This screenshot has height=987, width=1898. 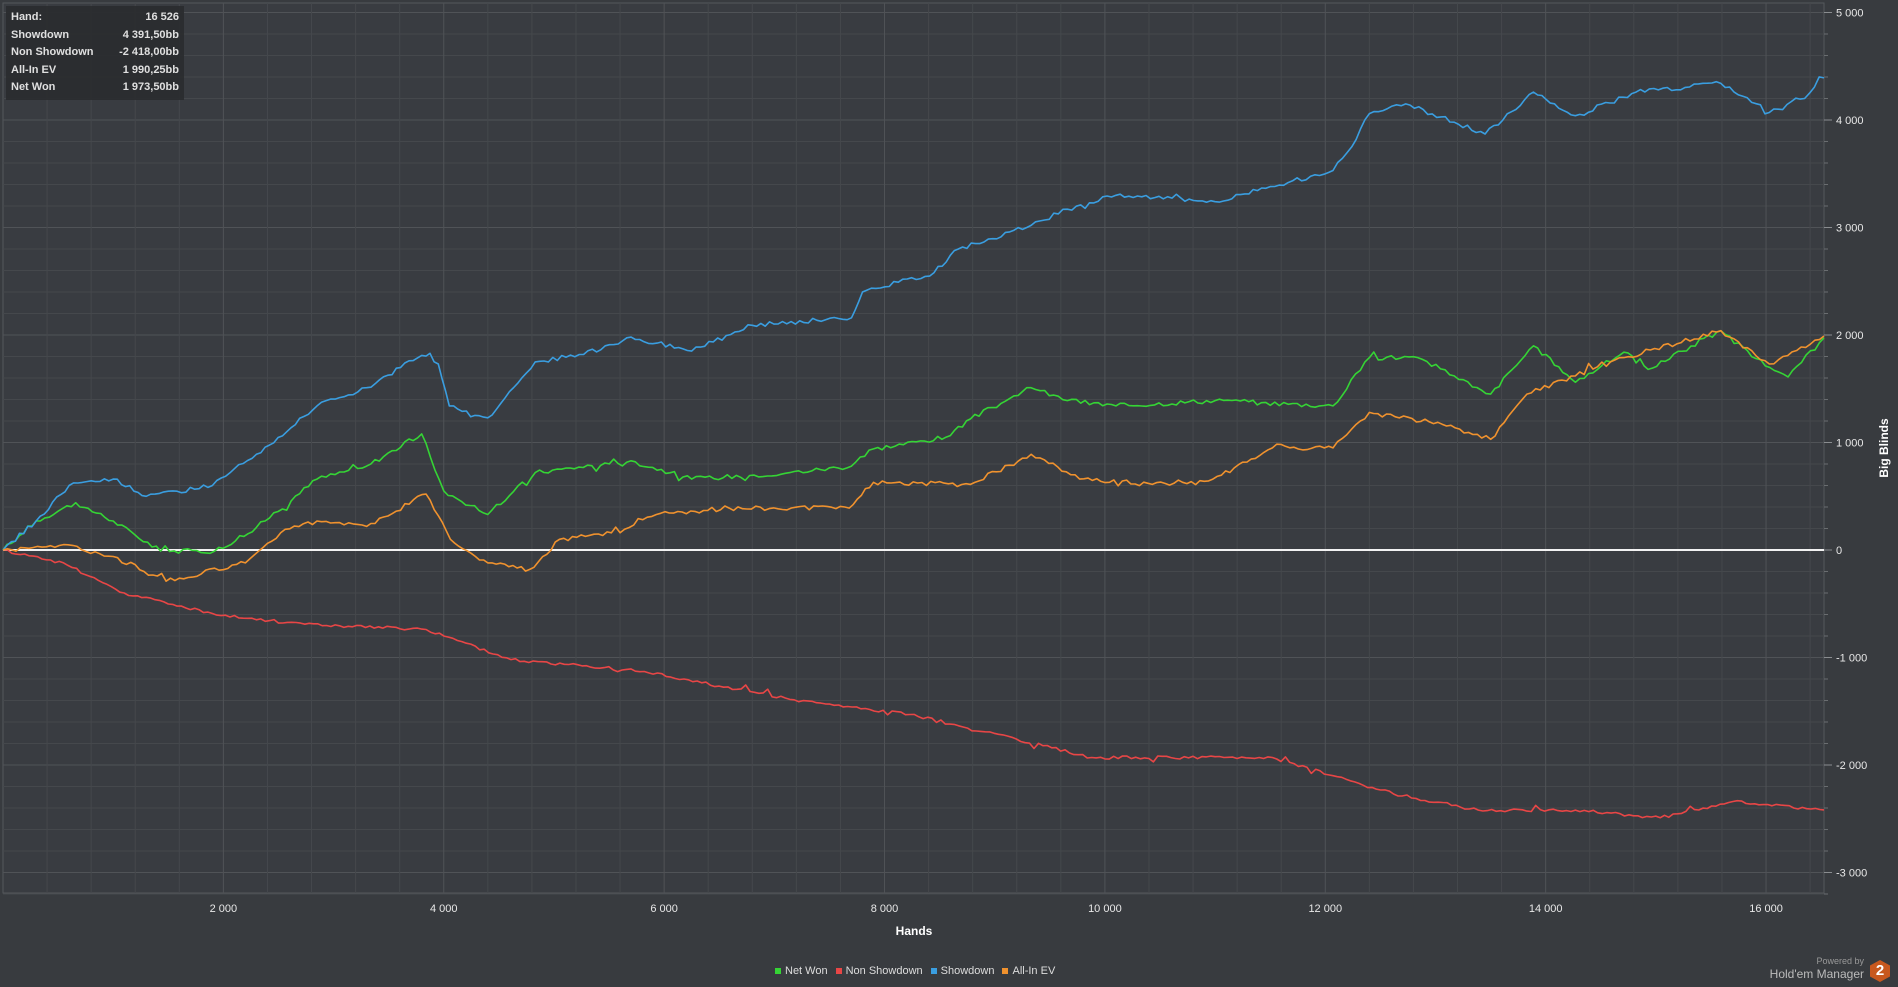 I want to click on legend-item-allin-ev: All-In EV, so click(x=1028, y=971).